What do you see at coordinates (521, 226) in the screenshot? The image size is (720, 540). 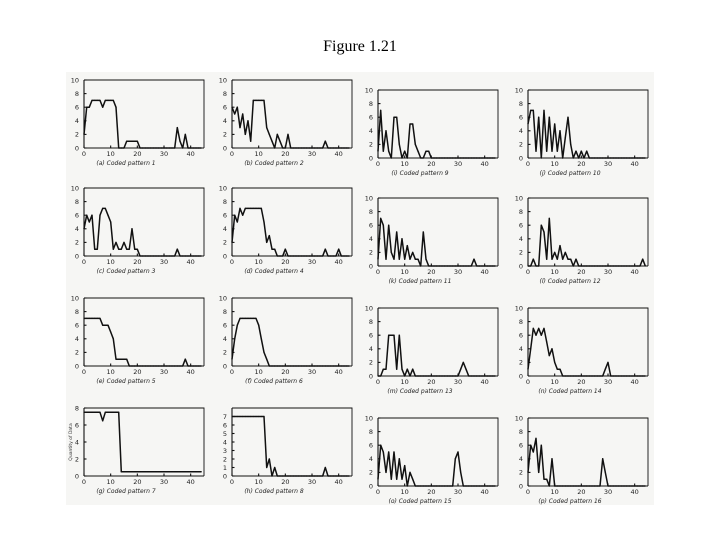 I see `y-tick-label: 6` at bounding box center [521, 226].